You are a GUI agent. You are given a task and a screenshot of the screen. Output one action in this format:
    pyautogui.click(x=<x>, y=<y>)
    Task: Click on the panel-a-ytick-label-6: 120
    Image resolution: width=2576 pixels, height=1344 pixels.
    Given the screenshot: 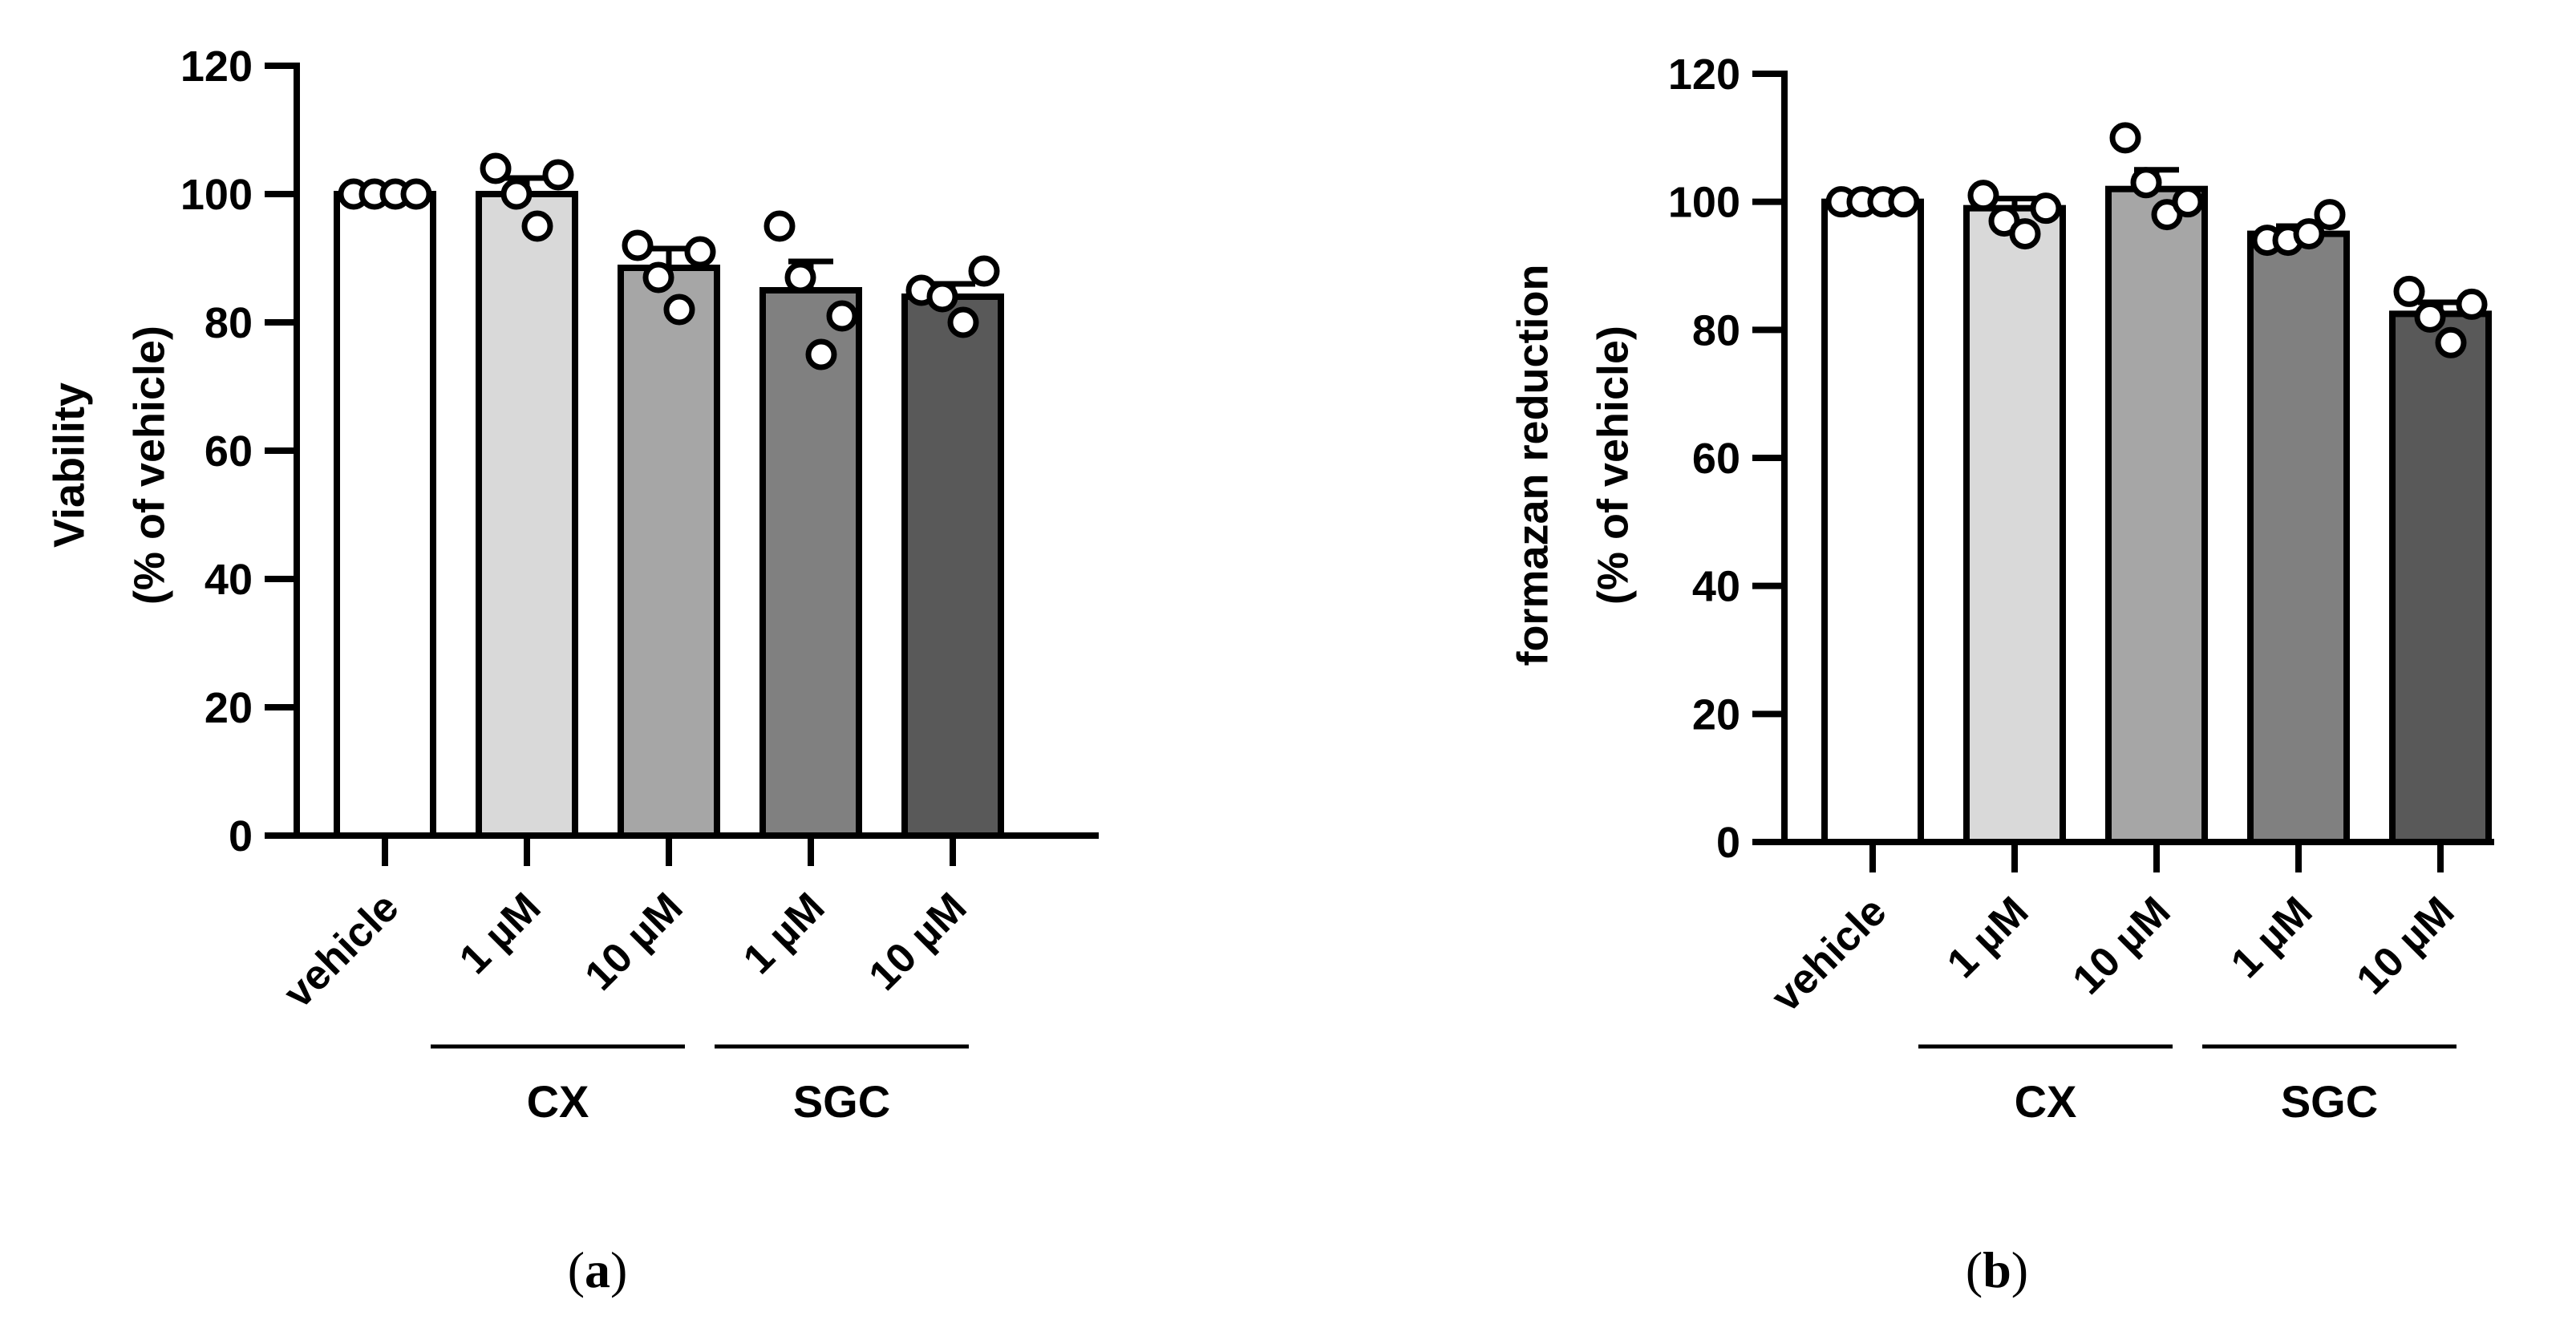 What is the action you would take?
    pyautogui.click(x=216, y=67)
    